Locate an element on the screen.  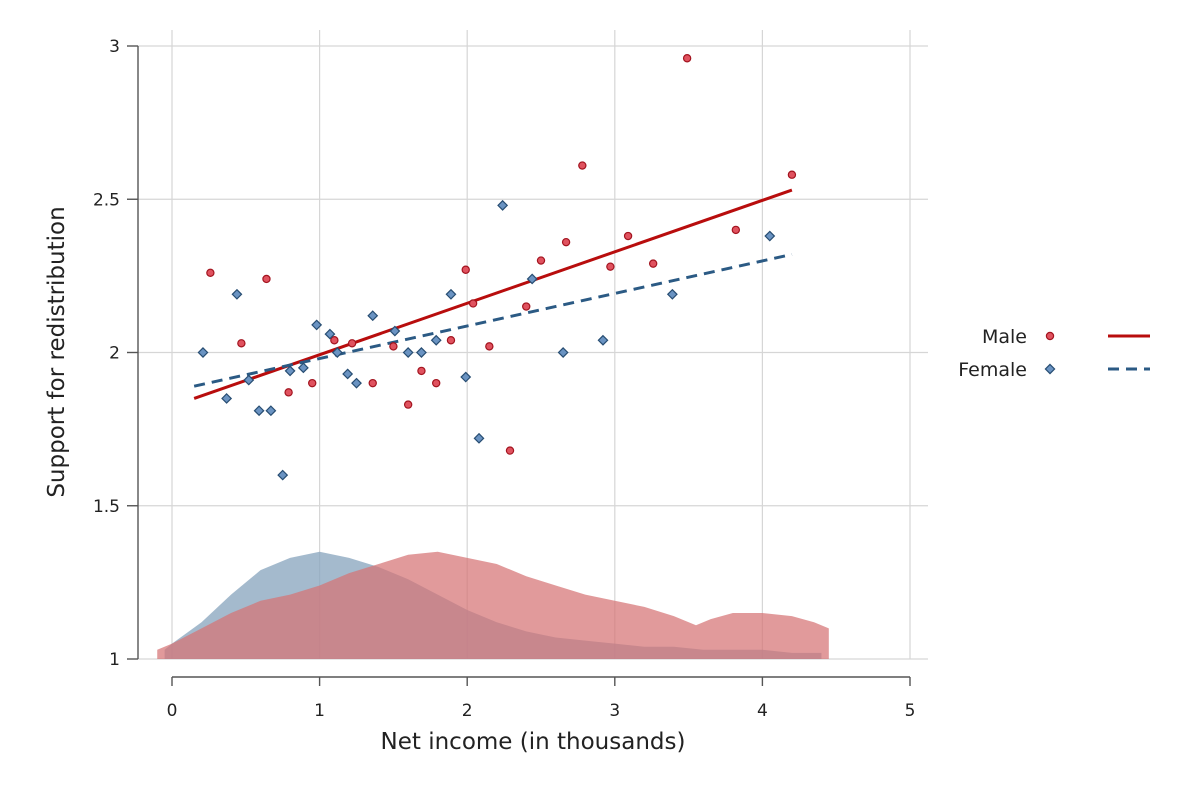
fit-line-female is located at coordinates (493, 320).